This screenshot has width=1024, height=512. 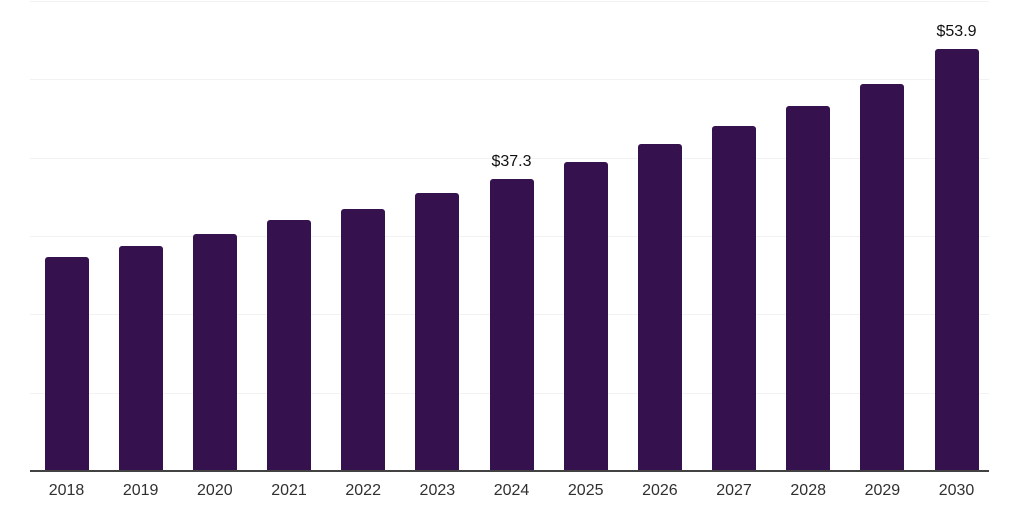 I want to click on bar-2027, so click(x=734, y=298).